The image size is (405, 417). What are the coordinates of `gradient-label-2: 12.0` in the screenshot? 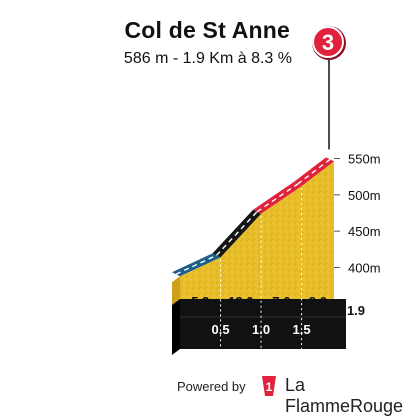 It's located at (240, 301).